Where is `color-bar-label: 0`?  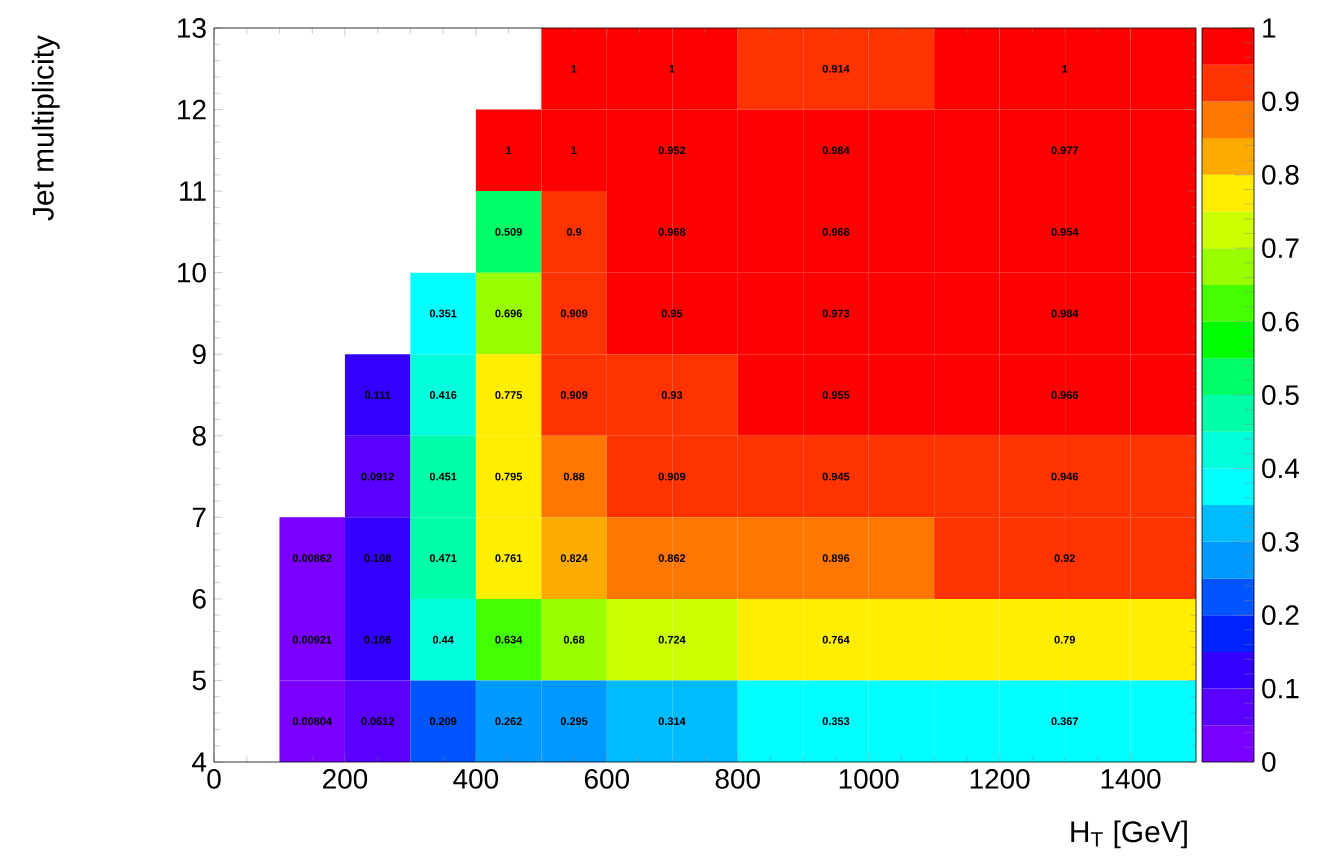
color-bar-label: 0 is located at coordinates (1269, 762).